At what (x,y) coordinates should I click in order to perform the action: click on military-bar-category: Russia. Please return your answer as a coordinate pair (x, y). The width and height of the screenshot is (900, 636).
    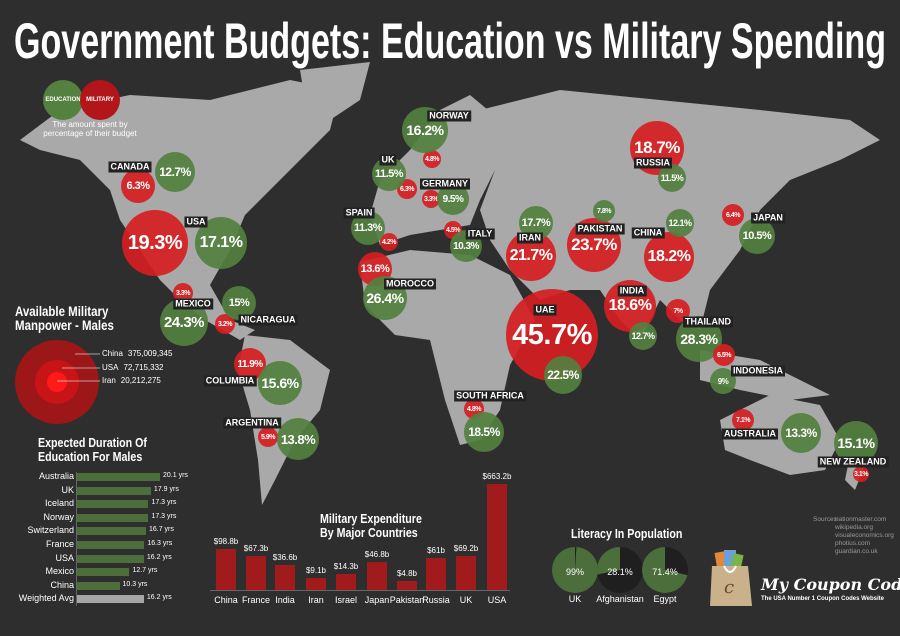
    Looking at the image, I should click on (436, 600).